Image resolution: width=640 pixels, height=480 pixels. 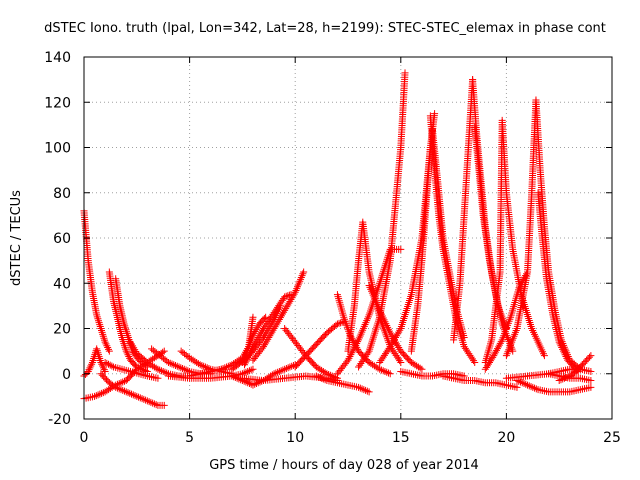 I want to click on y-tick-label: 140, so click(x=57, y=58).